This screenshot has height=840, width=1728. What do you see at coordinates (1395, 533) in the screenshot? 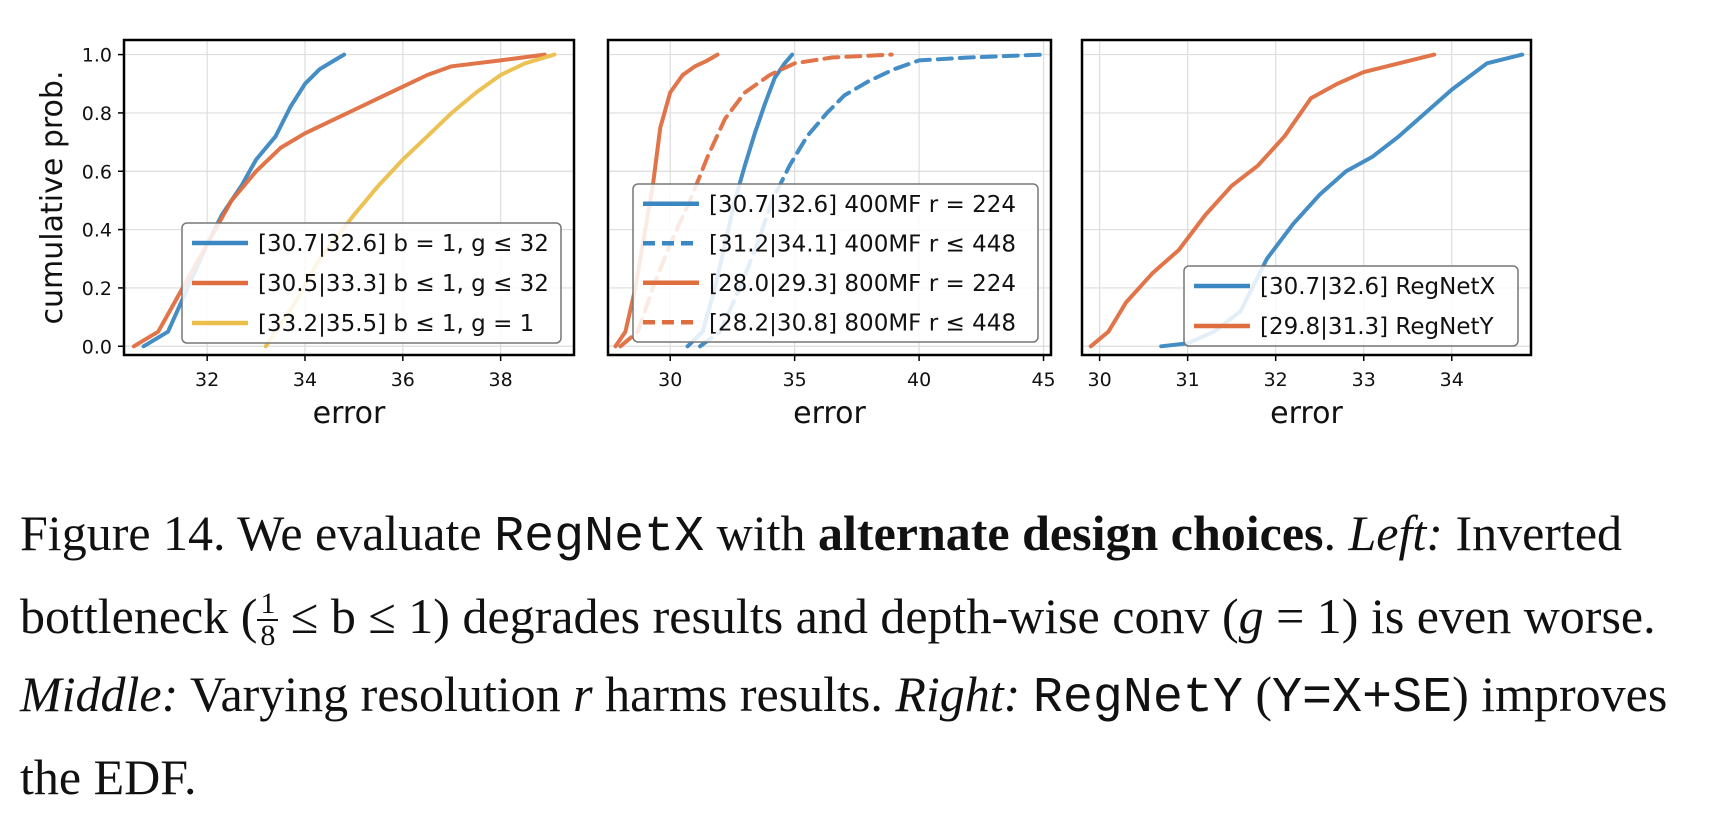
I see `caption-left-label: Left:` at bounding box center [1395, 533].